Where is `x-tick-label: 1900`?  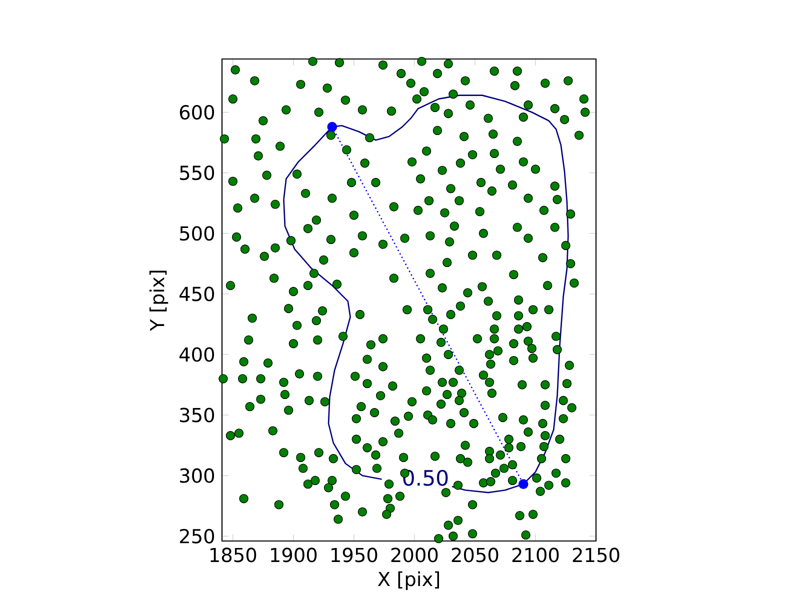 x-tick-label: 1900 is located at coordinates (294, 555).